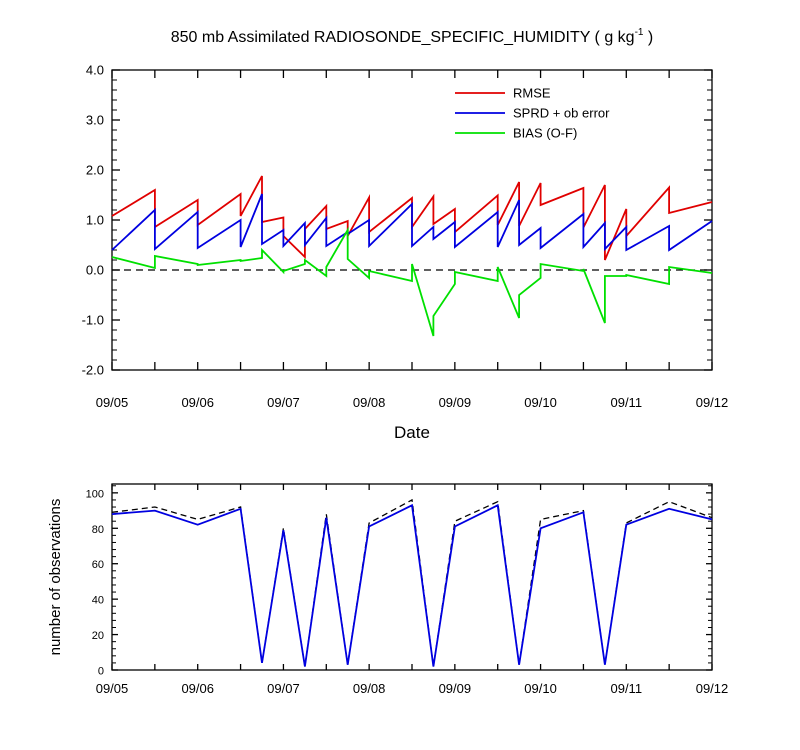 The width and height of the screenshot is (800, 750). I want to click on legend: RMSE SPRD + ob error BIAS (O-F), so click(532, 113).